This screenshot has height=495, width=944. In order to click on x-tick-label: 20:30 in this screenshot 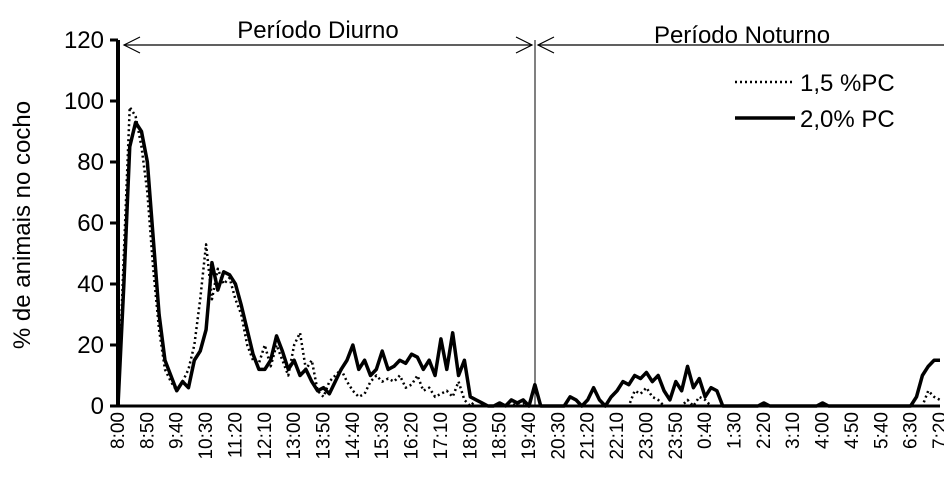, I will do `click(558, 436)`.